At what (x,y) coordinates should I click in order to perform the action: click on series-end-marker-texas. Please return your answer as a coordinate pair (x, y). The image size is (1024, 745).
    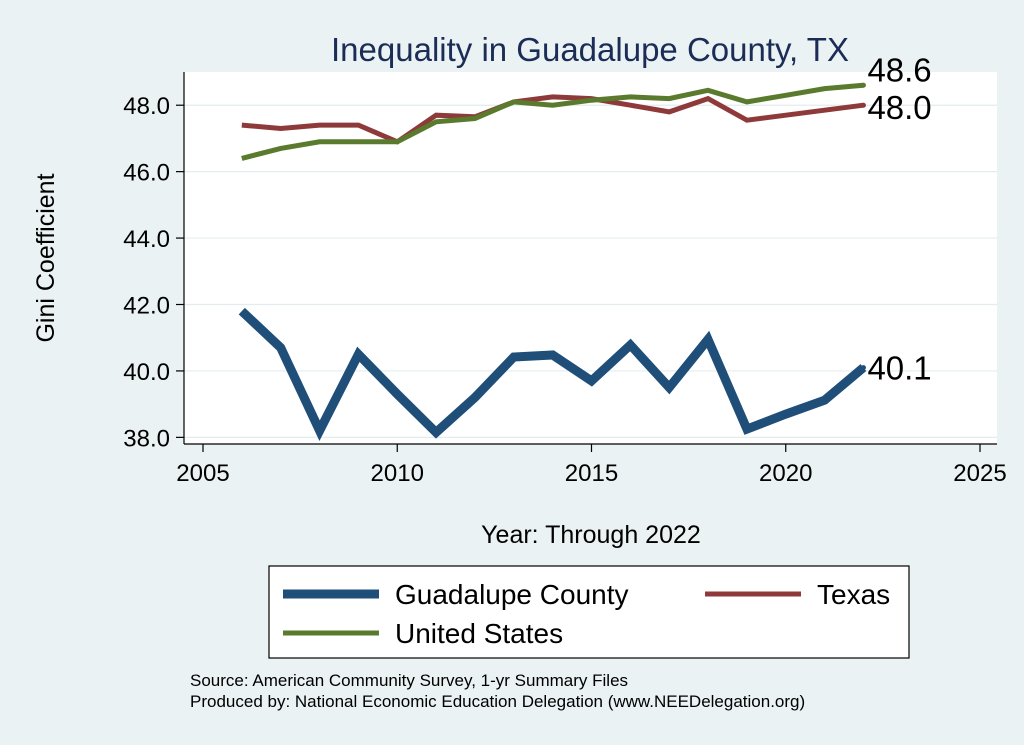
    Looking at the image, I should click on (863, 105).